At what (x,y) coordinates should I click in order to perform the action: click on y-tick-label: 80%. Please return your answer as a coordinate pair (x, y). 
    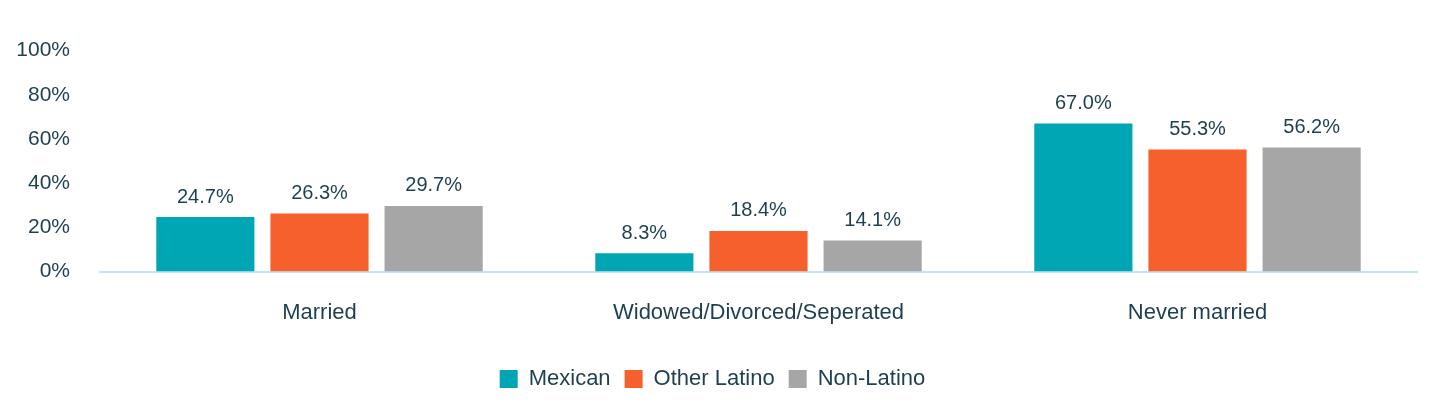
    Looking at the image, I should click on (48, 93).